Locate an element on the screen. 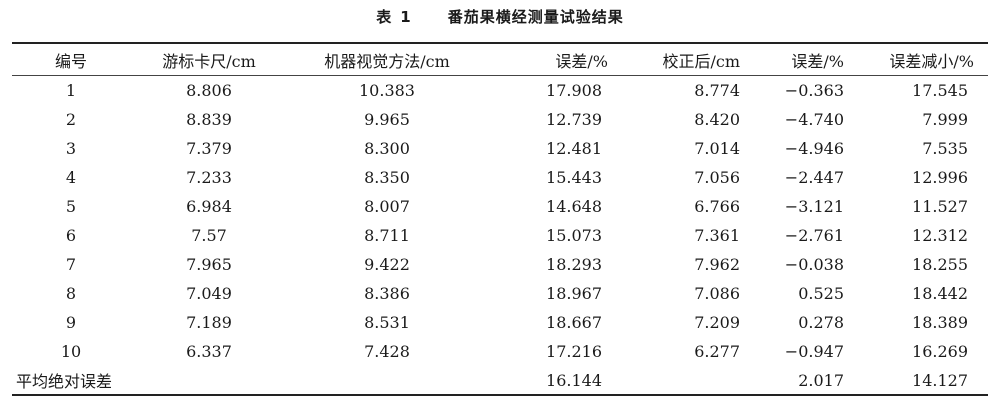 Image resolution: width=1000 pixels, height=400 pixels. cell-corrected: 7.361 is located at coordinates (717, 235).